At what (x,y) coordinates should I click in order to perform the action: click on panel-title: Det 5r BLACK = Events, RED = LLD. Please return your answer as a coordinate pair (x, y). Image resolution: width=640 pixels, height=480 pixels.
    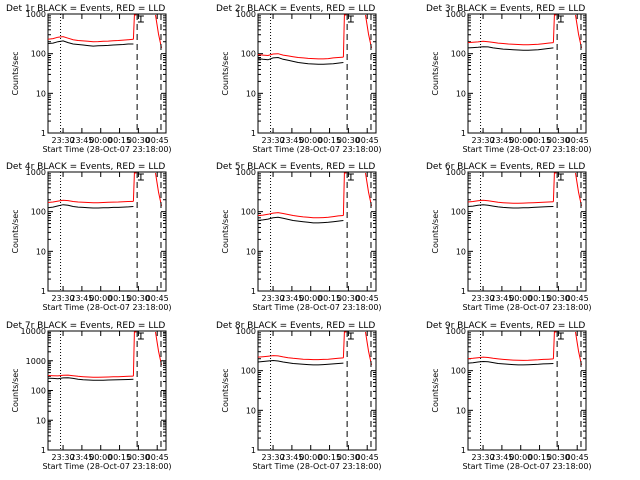
    Looking at the image, I should click on (295, 167).